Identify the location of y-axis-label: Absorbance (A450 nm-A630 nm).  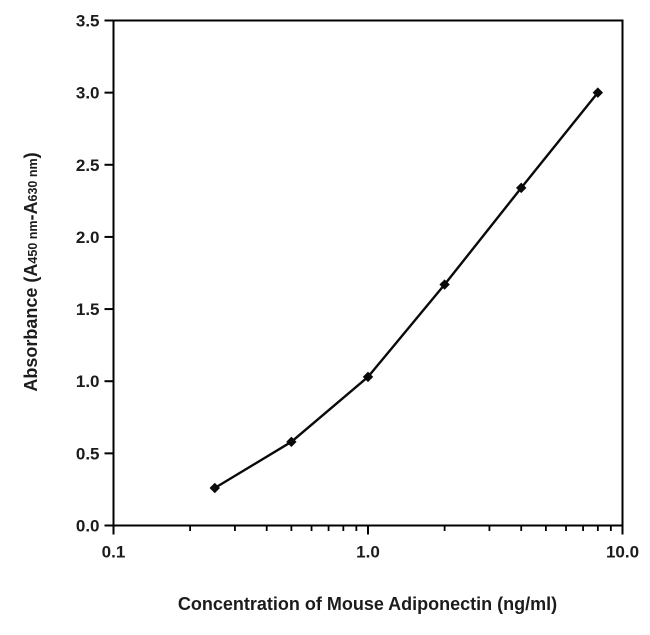
(31, 272).